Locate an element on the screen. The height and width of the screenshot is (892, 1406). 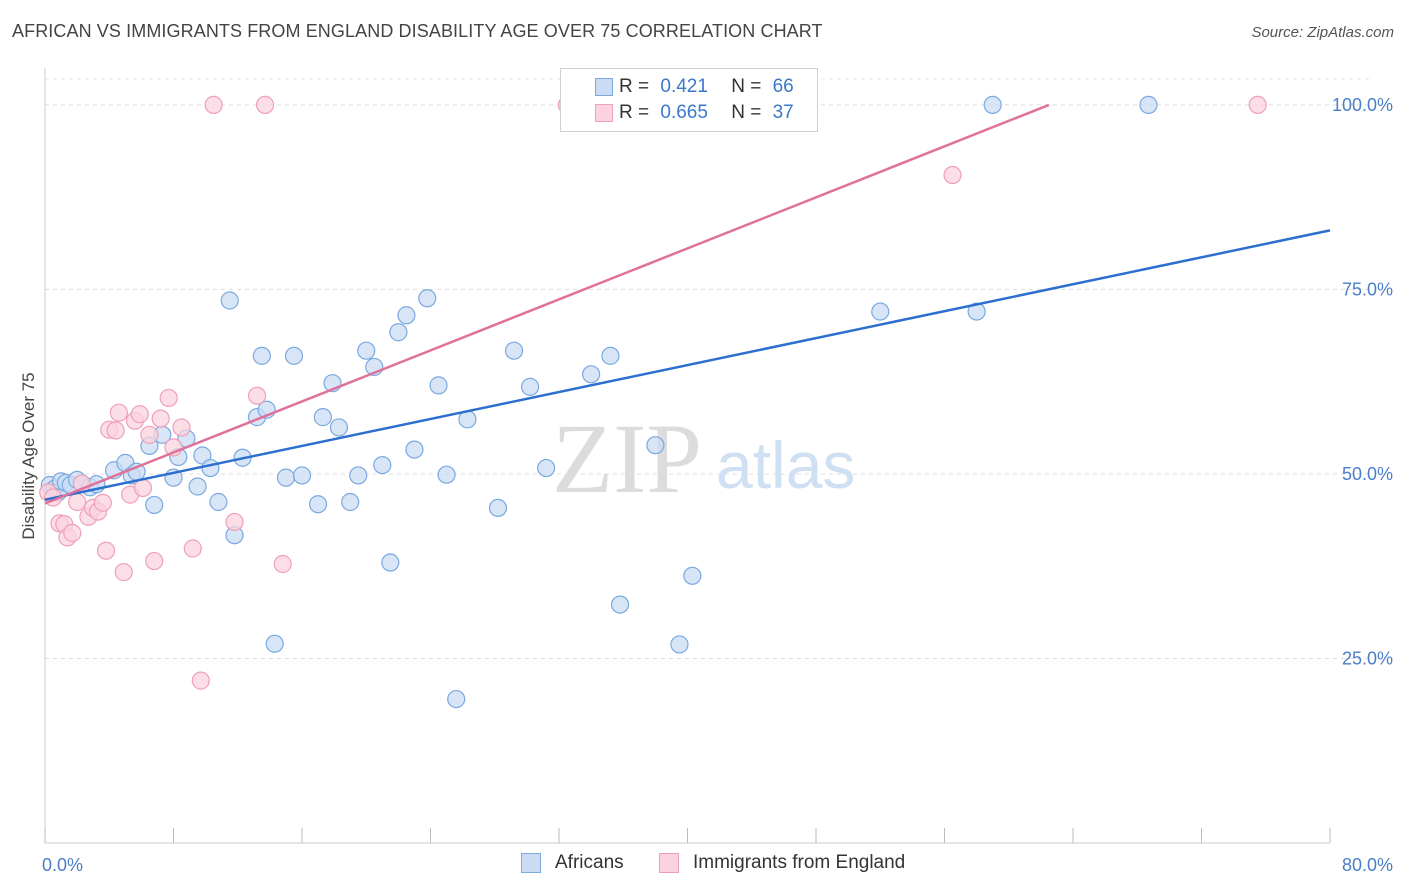
legend-row-africans: R = 0.421 N = 66 is located at coordinates (694, 88).